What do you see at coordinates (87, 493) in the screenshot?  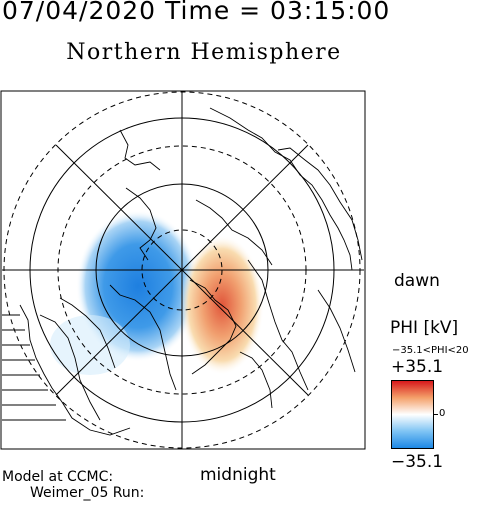 I see `footer-run: Weimer_05 Run:` at bounding box center [87, 493].